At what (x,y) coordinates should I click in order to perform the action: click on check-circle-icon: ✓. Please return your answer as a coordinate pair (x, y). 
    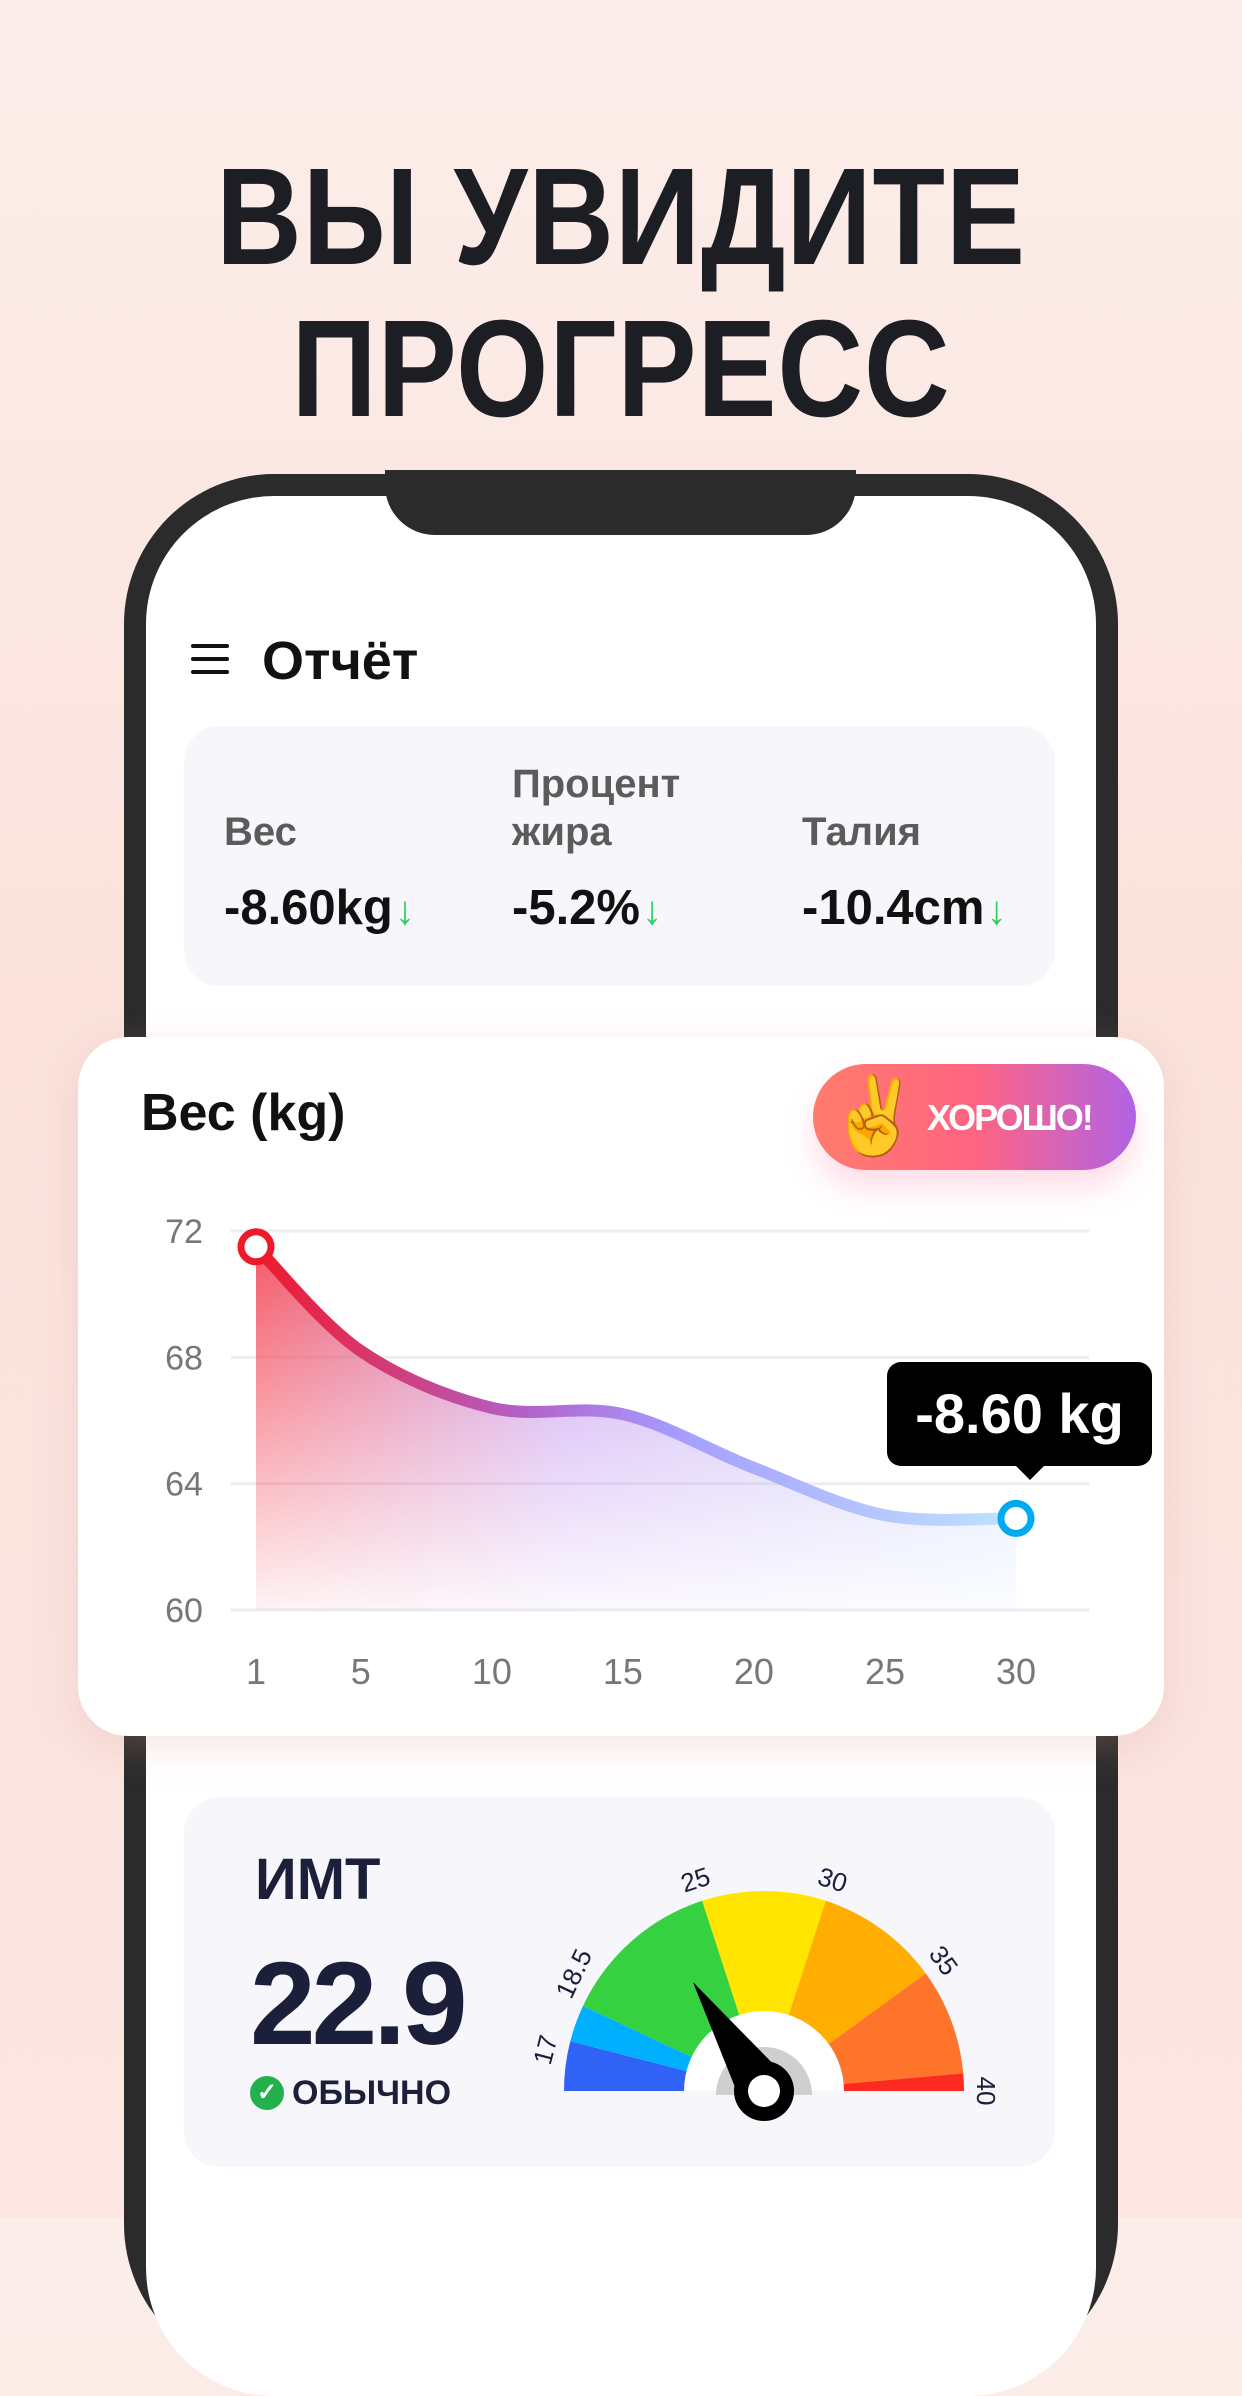
    Looking at the image, I should click on (267, 2093).